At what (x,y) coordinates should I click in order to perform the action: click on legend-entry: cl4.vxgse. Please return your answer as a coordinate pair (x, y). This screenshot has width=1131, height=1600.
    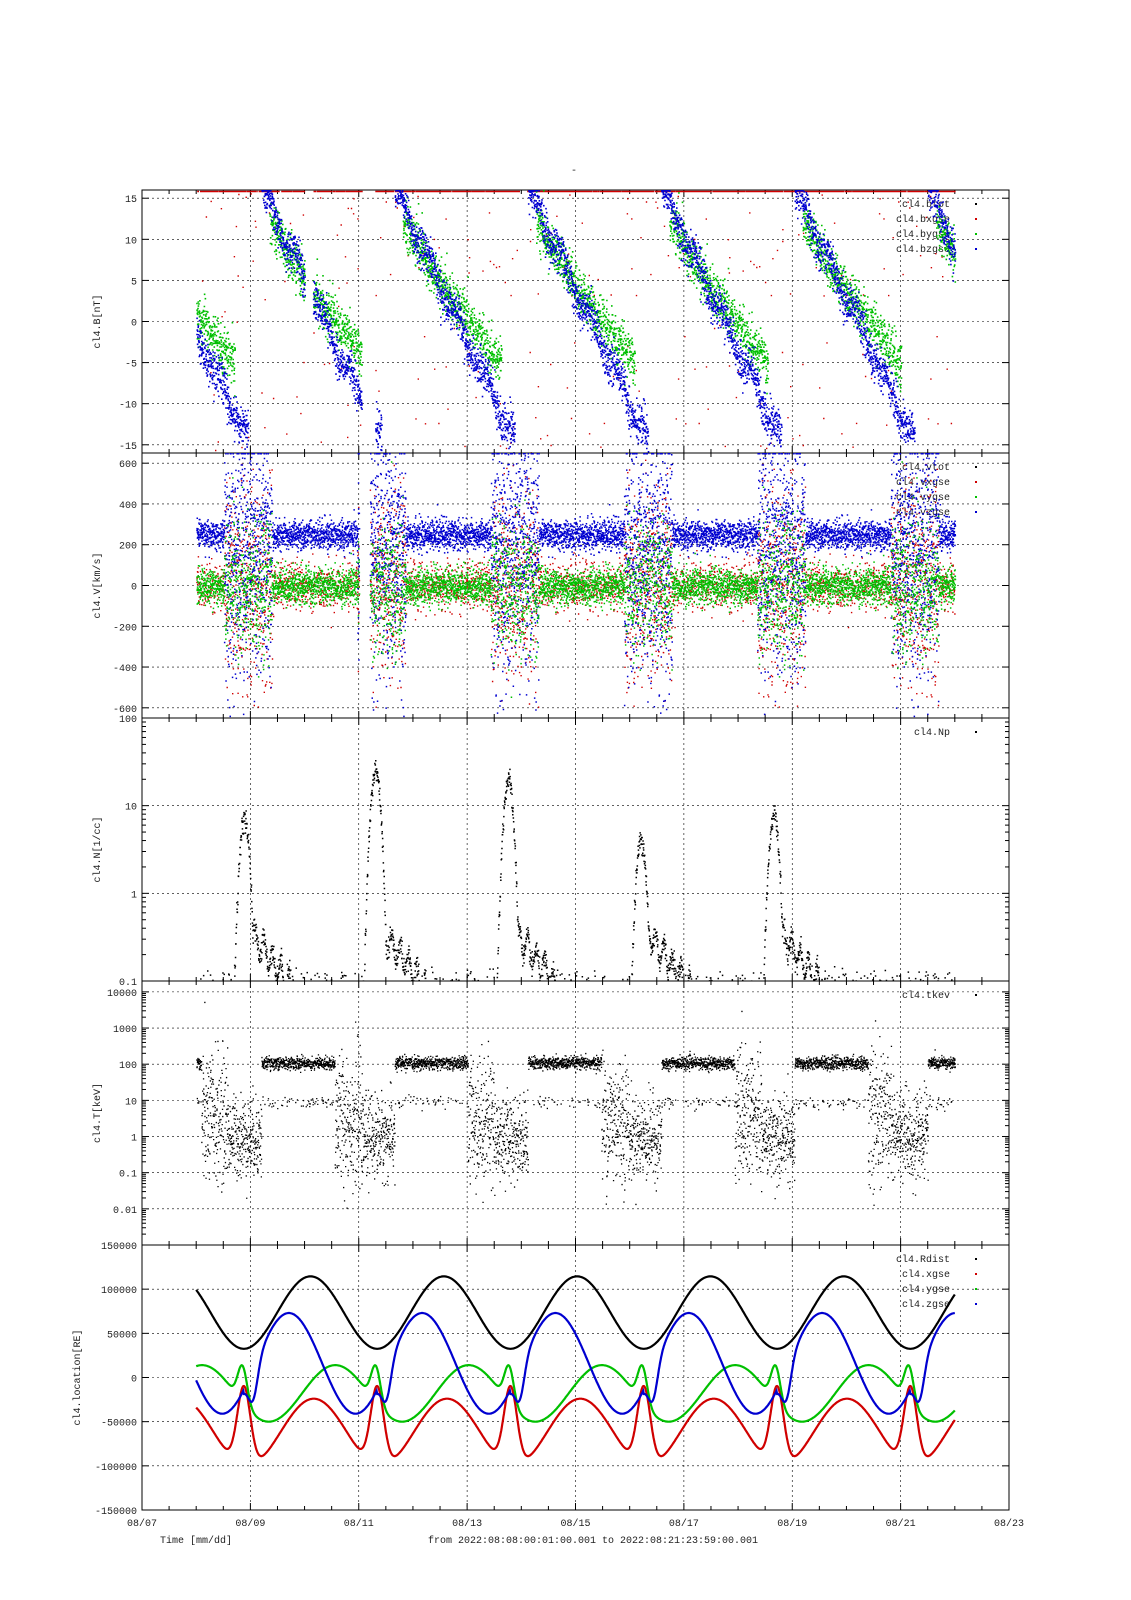
    Looking at the image, I should click on (923, 483).